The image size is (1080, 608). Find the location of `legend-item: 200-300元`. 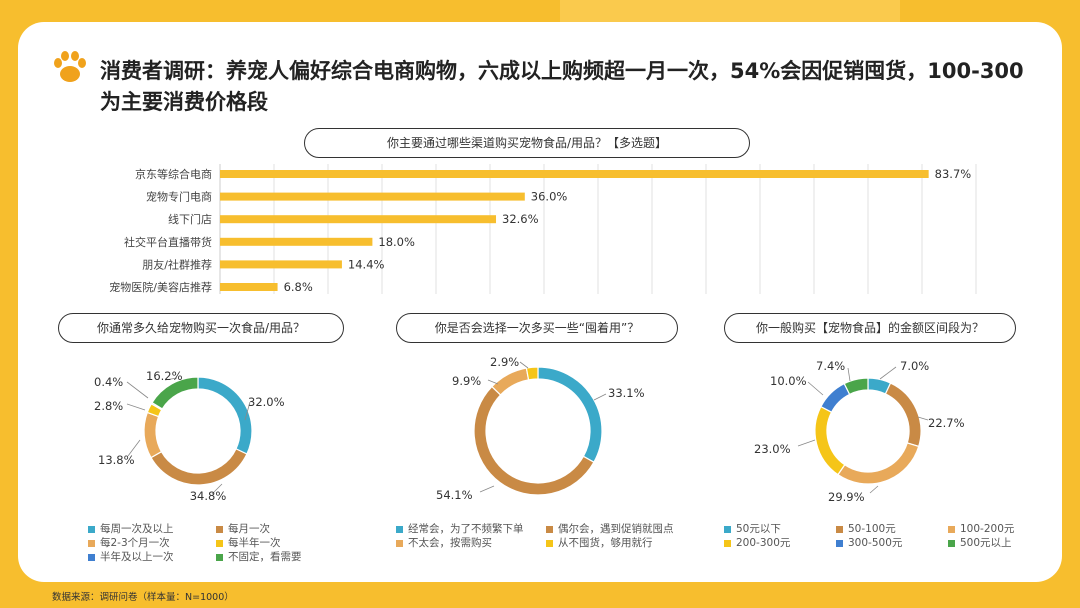

legend-item: 200-300元 is located at coordinates (780, 543).